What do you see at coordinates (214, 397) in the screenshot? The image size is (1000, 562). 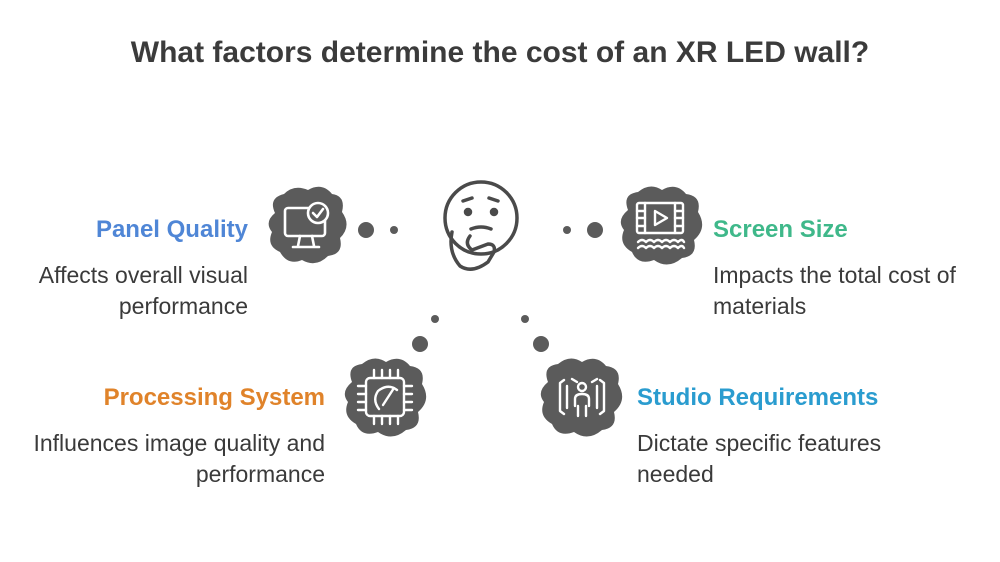 I see `factor-processing-system-title: Processing System` at bounding box center [214, 397].